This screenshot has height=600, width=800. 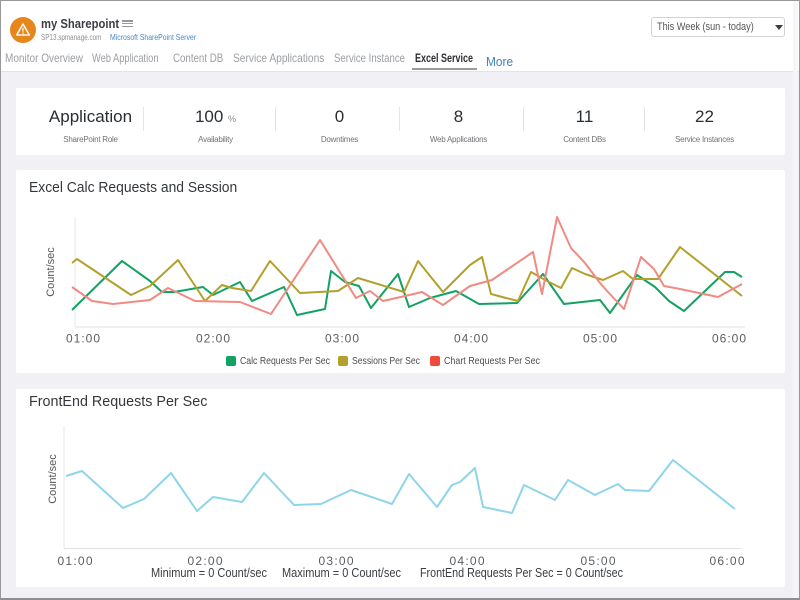 What do you see at coordinates (285, 361) in the screenshot?
I see `svg-text: Calc Requests Per Sec` at bounding box center [285, 361].